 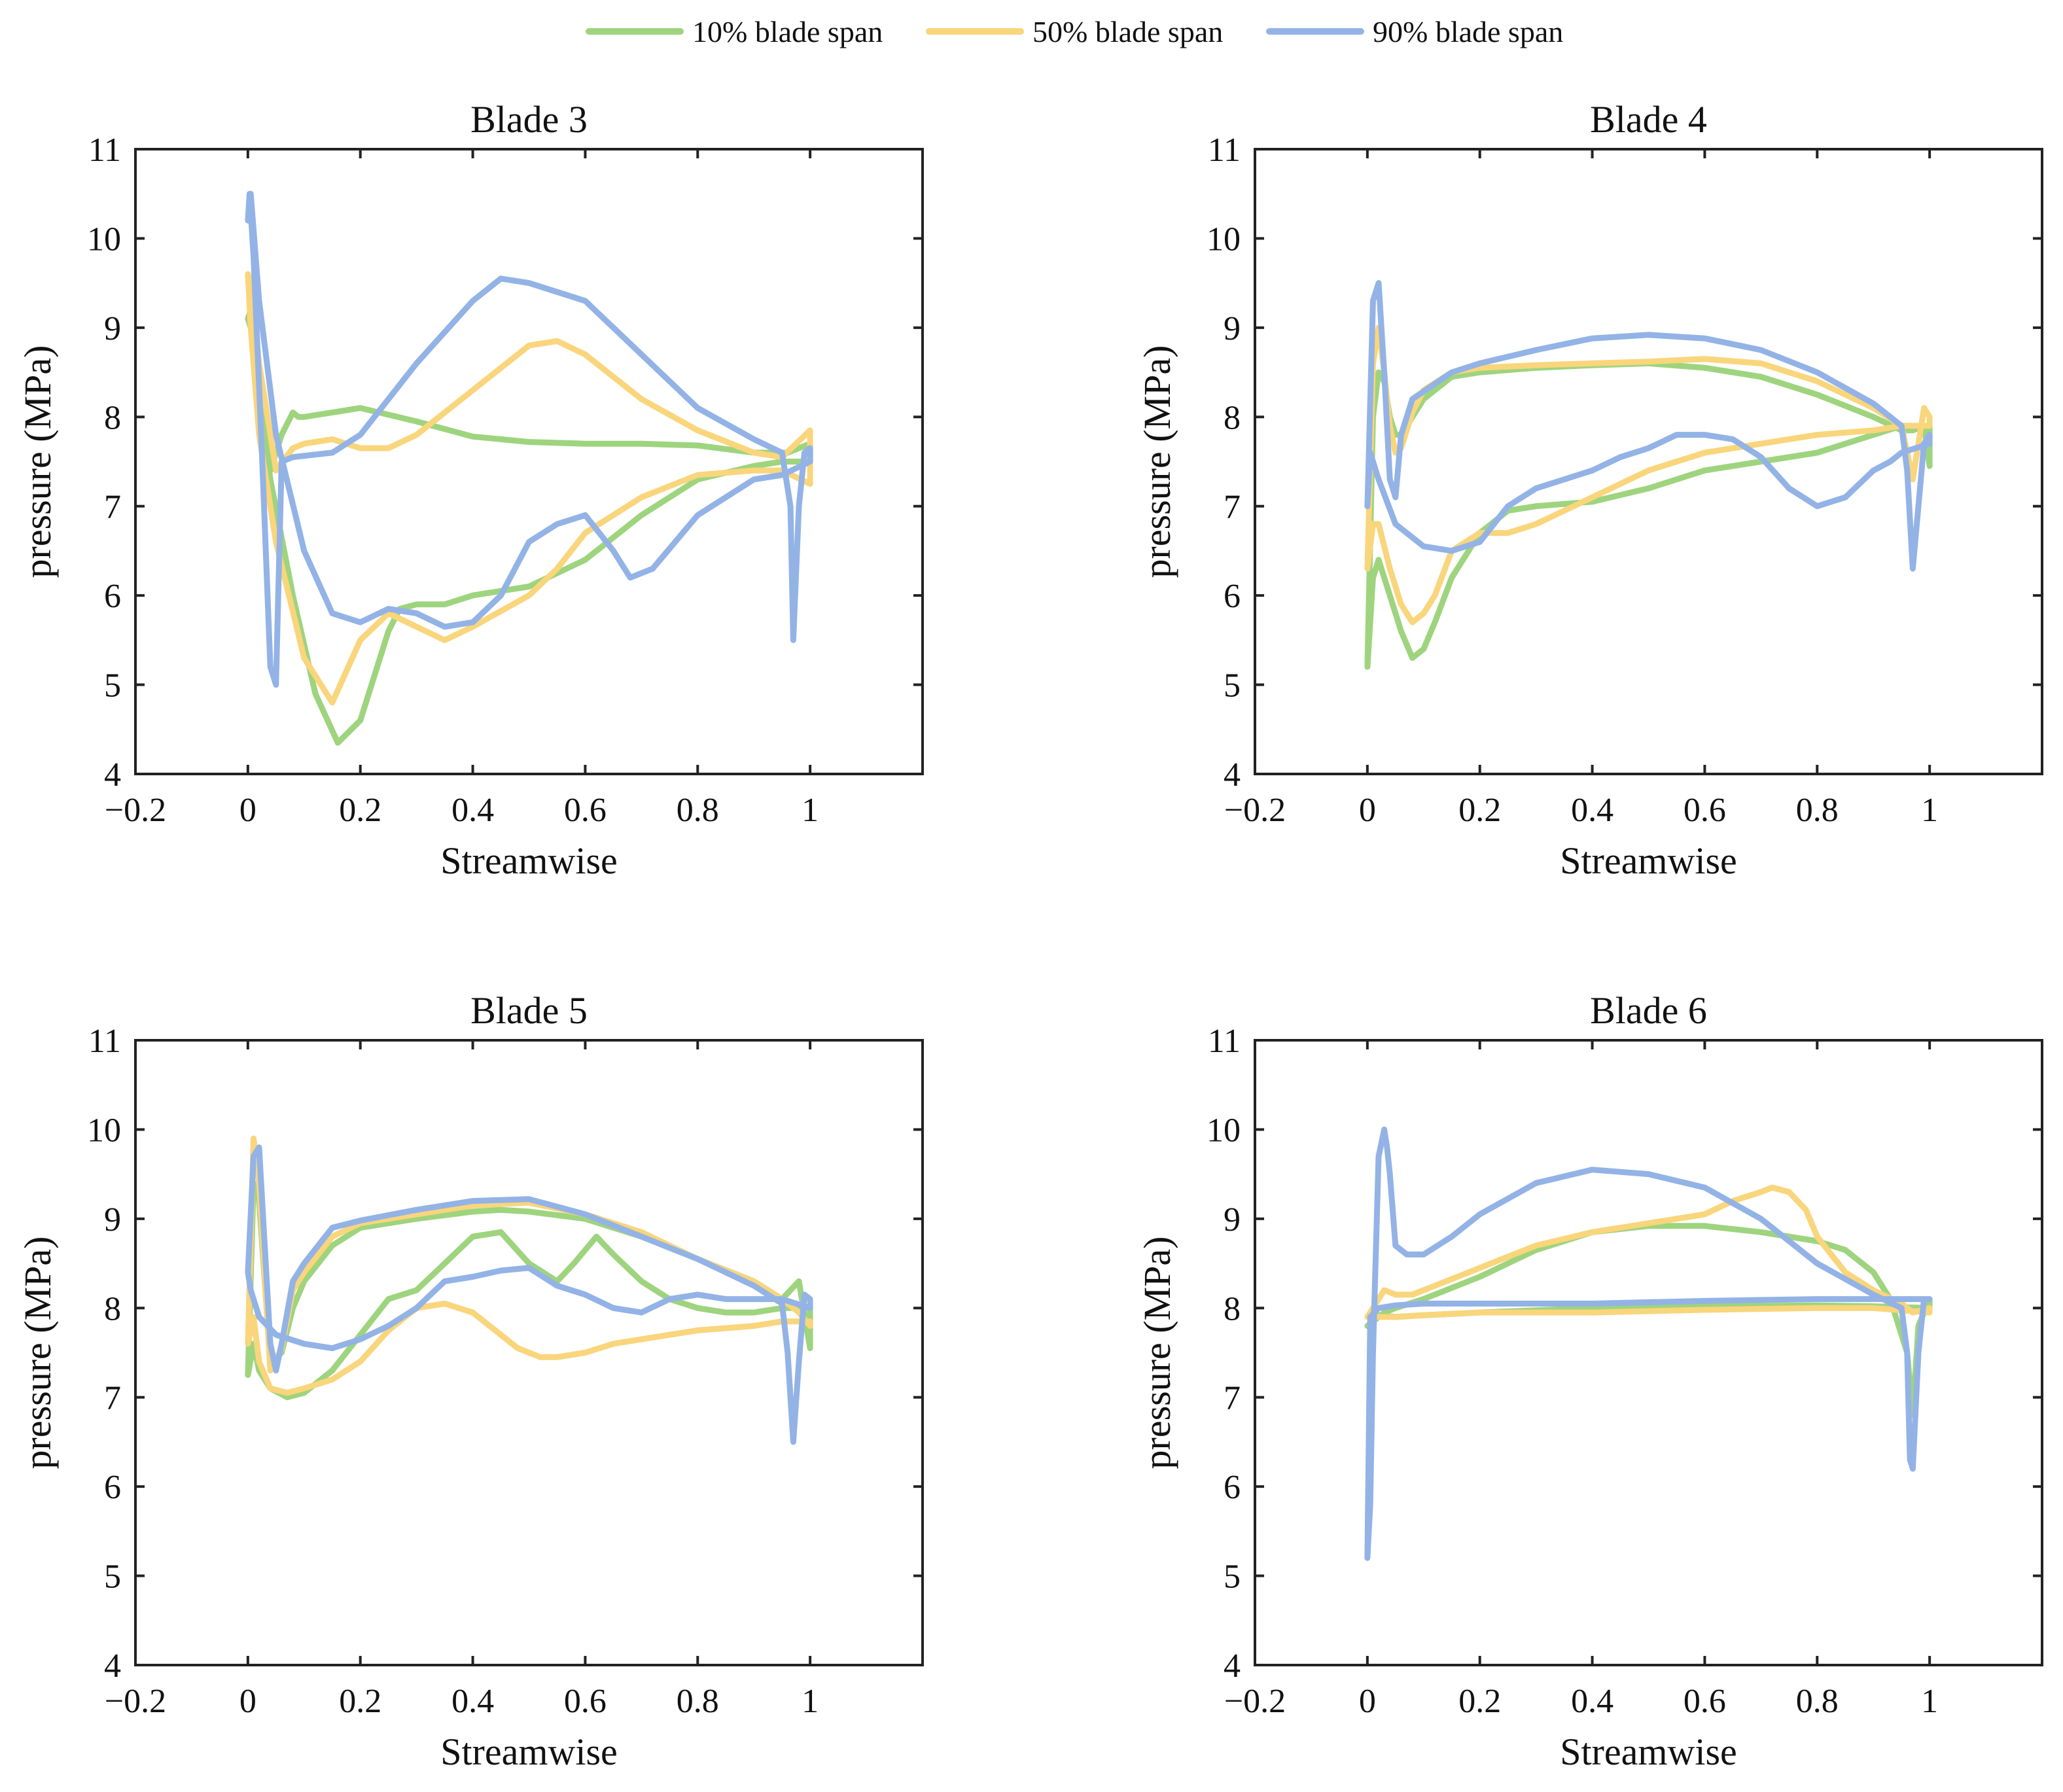 I want to click on chart-title: Blade 3, so click(x=529, y=119).